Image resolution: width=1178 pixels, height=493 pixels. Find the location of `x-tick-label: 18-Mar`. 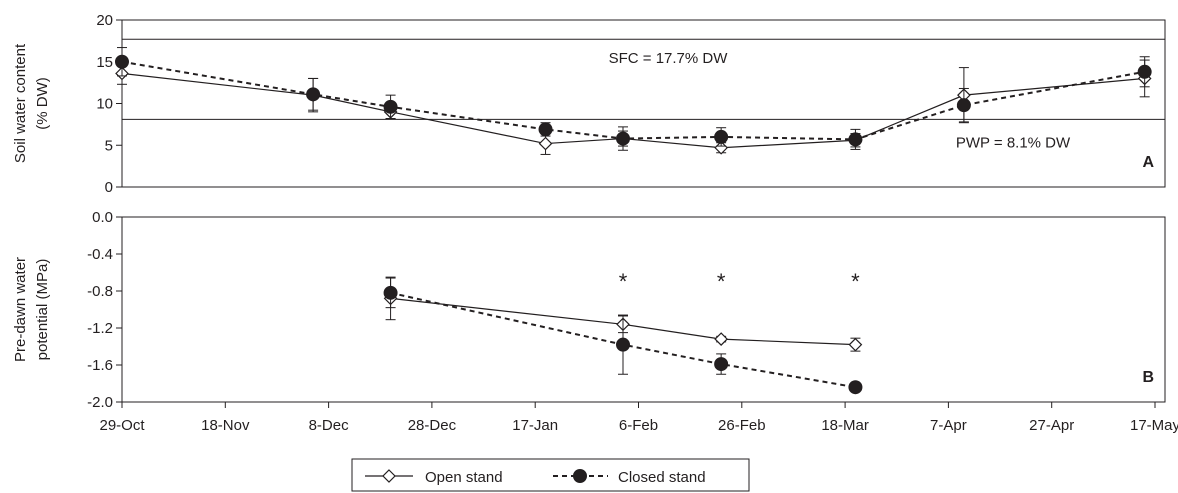

x-tick-label: 18-Mar is located at coordinates (845, 425).